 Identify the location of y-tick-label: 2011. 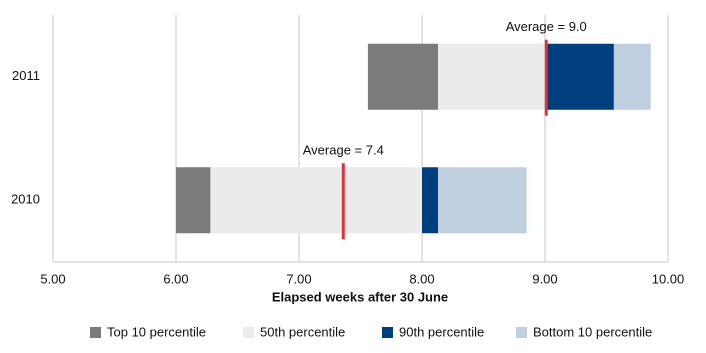
(26, 75).